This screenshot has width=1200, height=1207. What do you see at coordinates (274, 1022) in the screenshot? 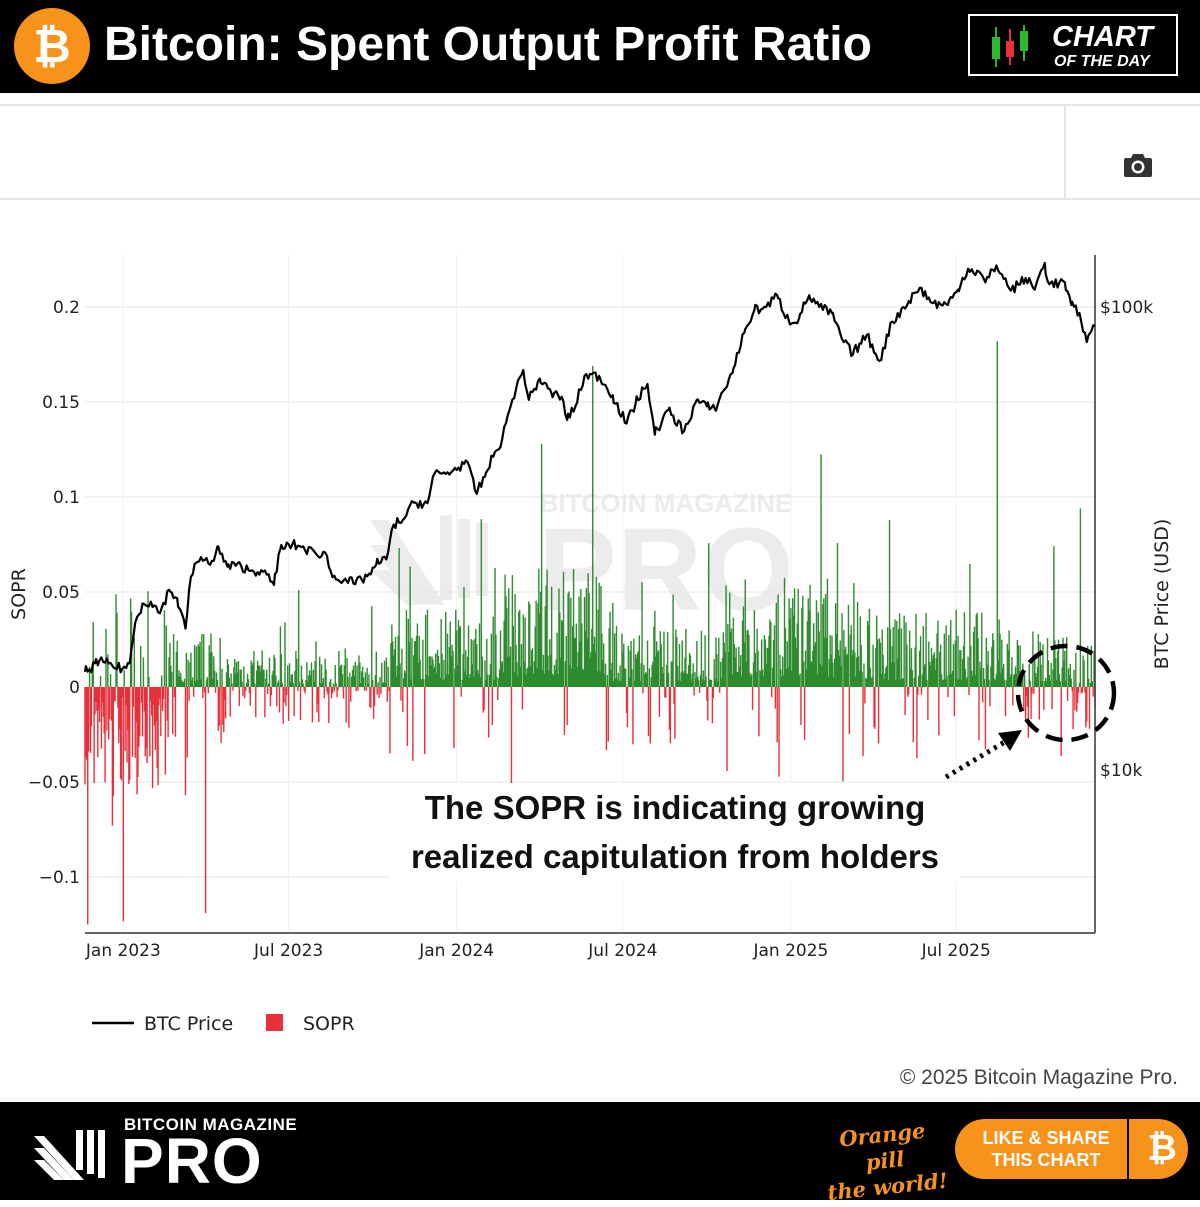
I see `legend-bar-swatch` at bounding box center [274, 1022].